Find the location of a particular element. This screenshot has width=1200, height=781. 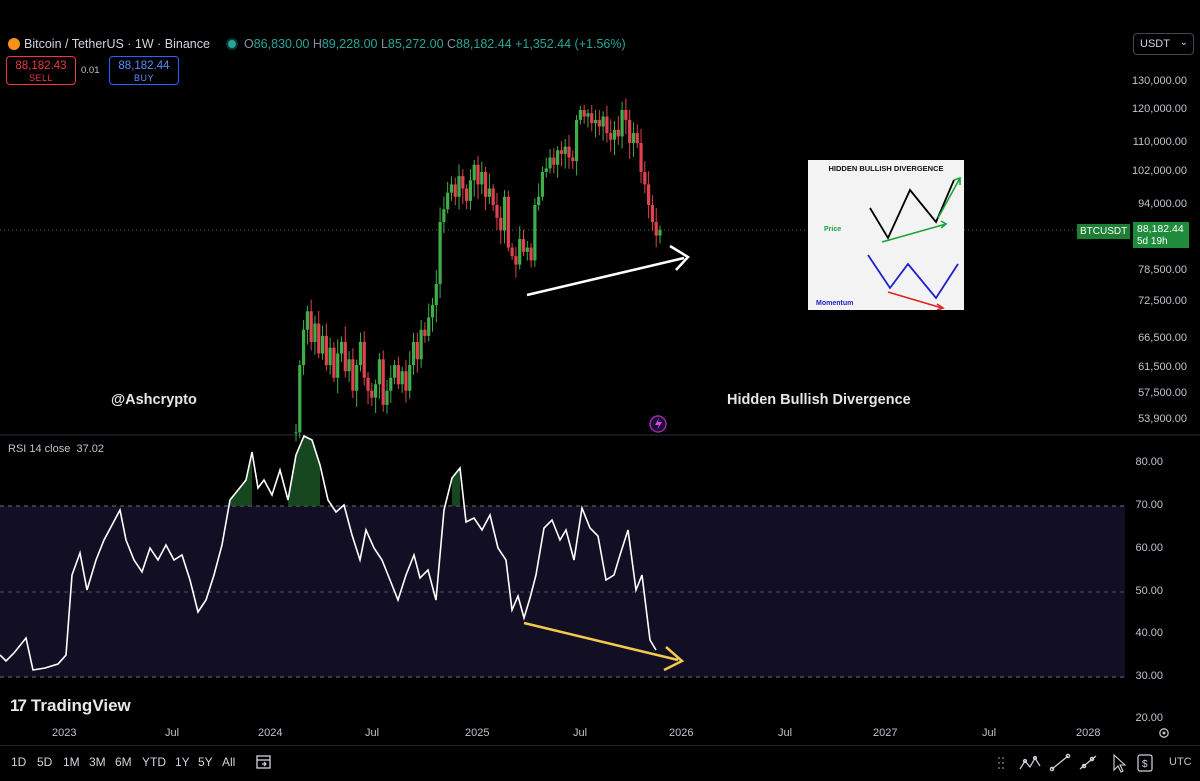

timeframe-button: 1M is located at coordinates (71, 762).